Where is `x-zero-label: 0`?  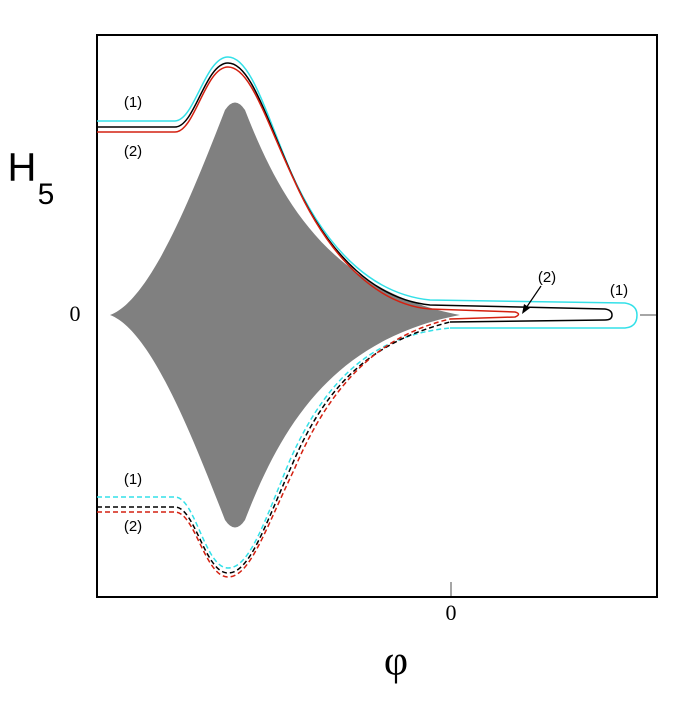
x-zero-label: 0 is located at coordinates (451, 612).